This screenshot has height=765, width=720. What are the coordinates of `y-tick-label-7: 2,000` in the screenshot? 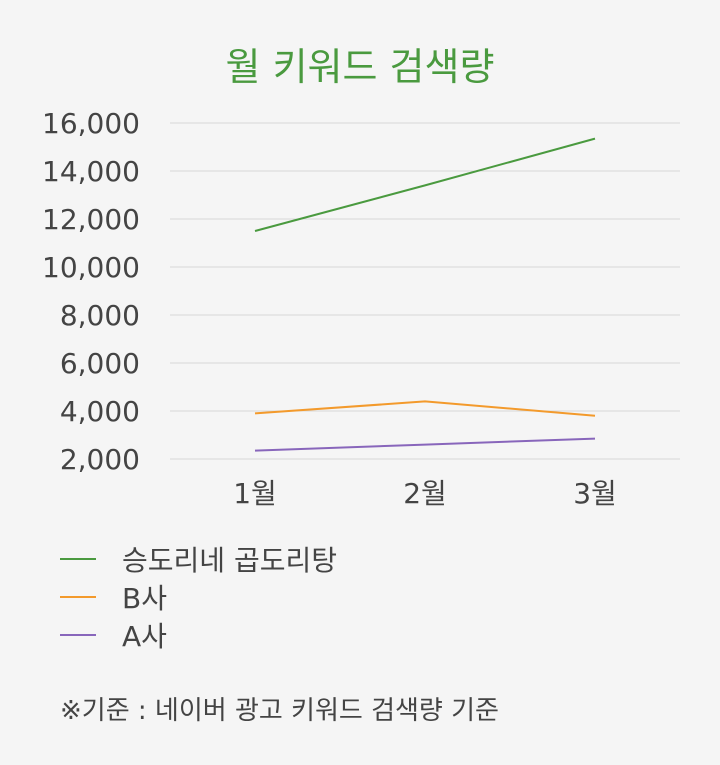 It's located at (100, 459).